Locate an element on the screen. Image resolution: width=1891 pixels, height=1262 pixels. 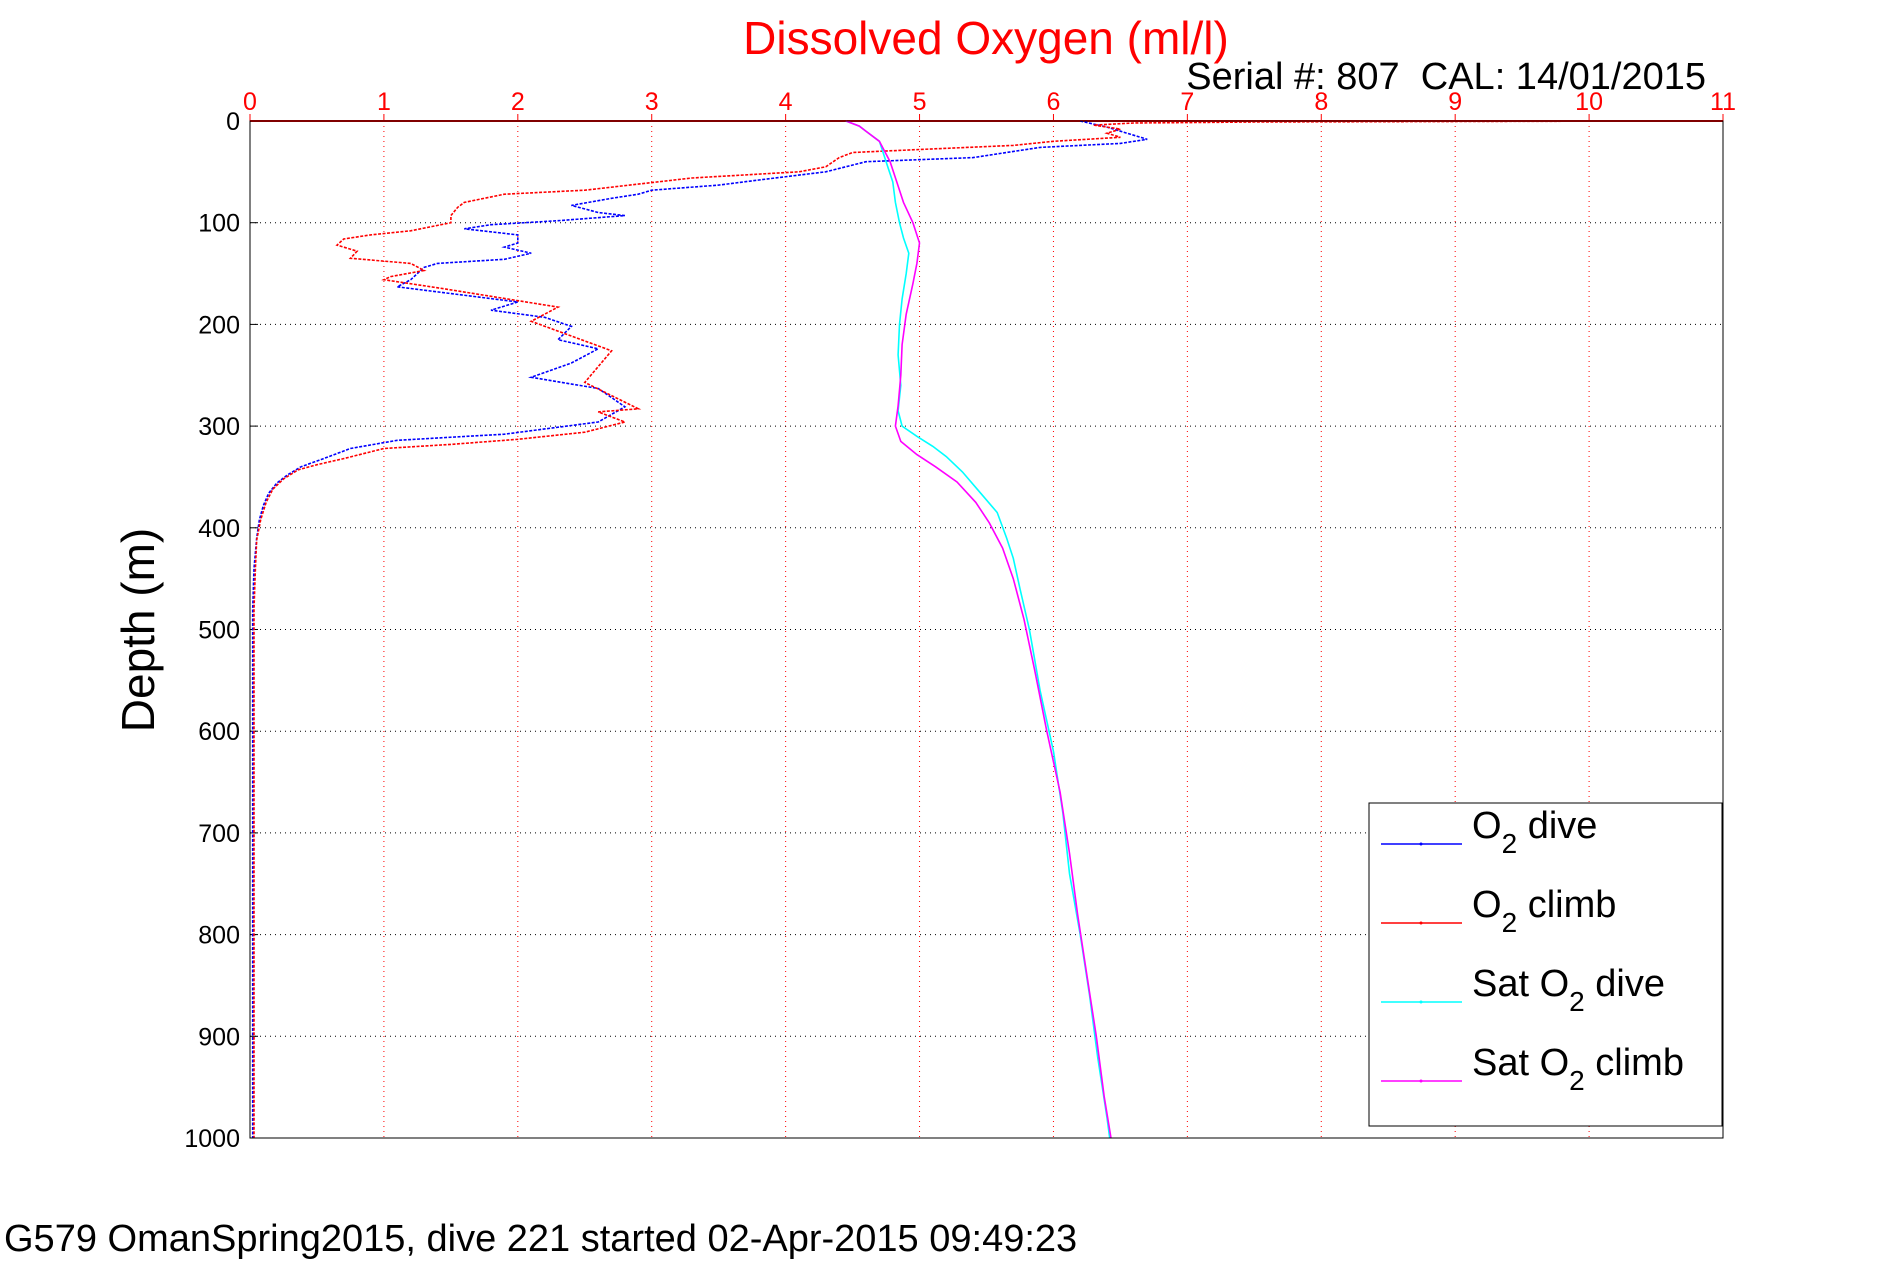
chart-subtitle: Serial #: 807 CAL: 14/01/2015 is located at coordinates (1446, 77).